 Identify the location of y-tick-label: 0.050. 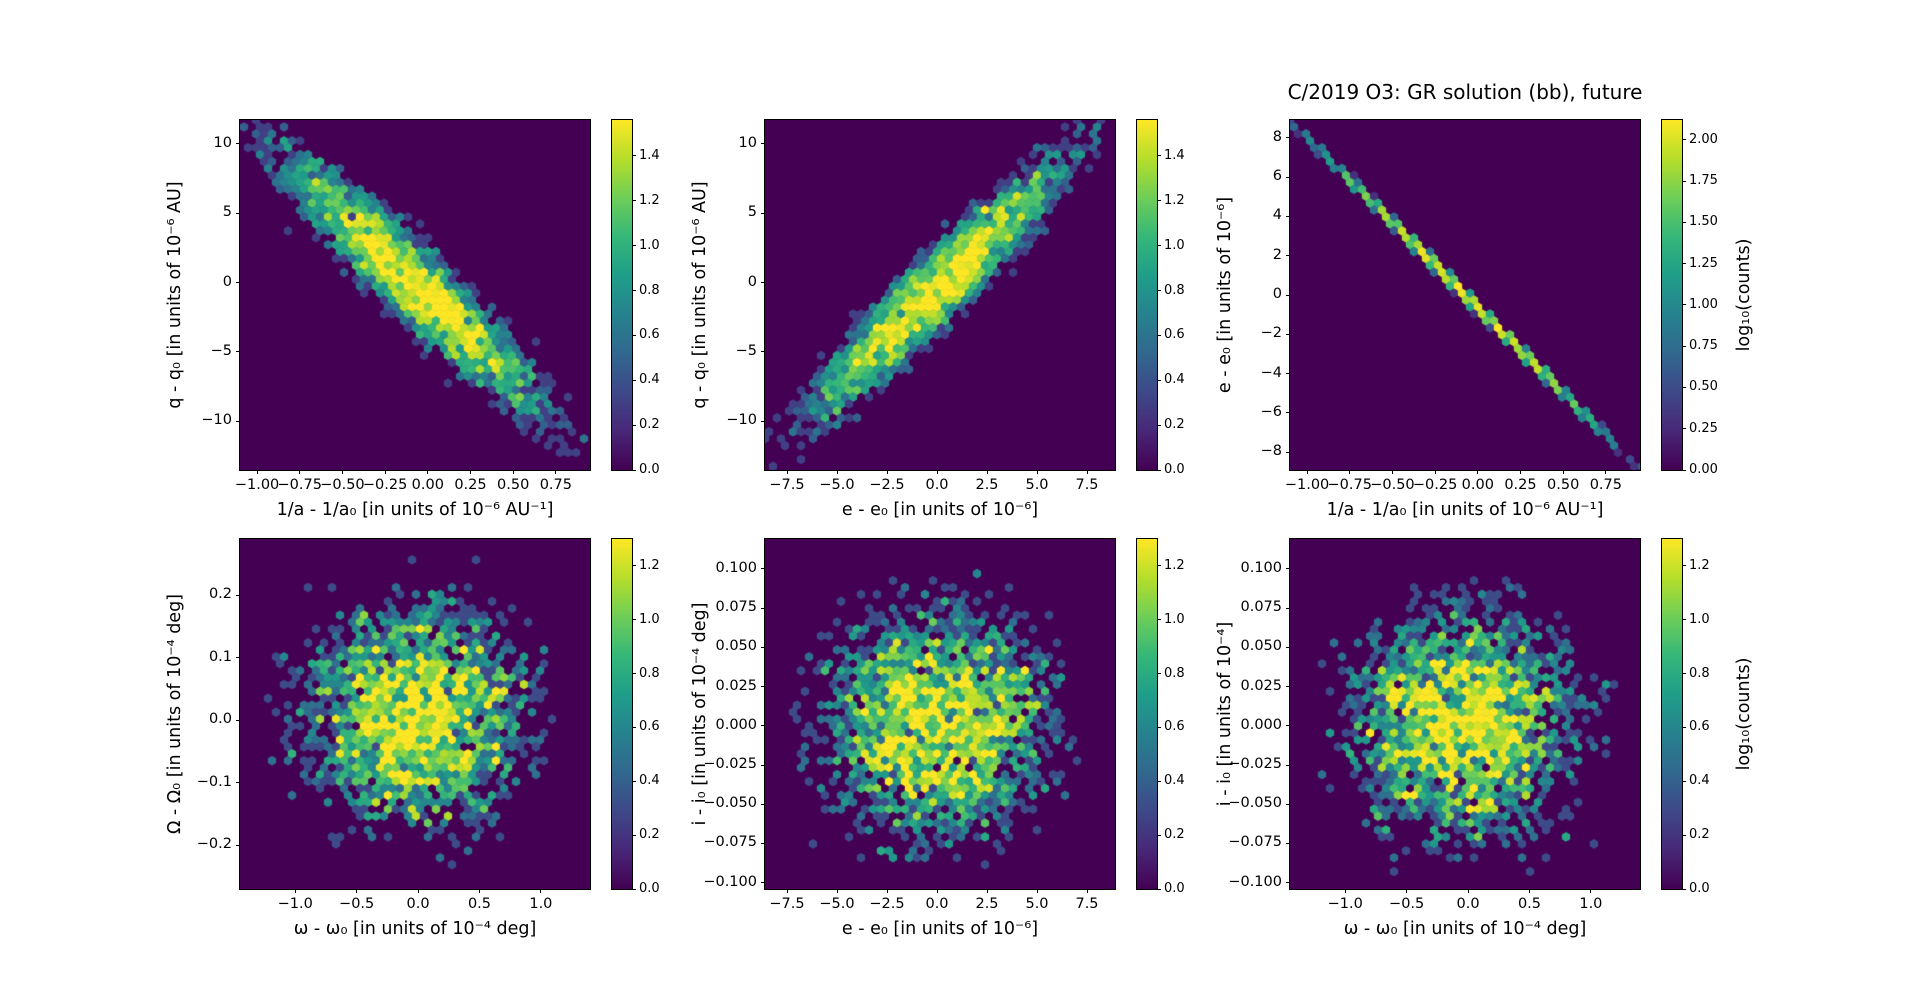
(1261, 646).